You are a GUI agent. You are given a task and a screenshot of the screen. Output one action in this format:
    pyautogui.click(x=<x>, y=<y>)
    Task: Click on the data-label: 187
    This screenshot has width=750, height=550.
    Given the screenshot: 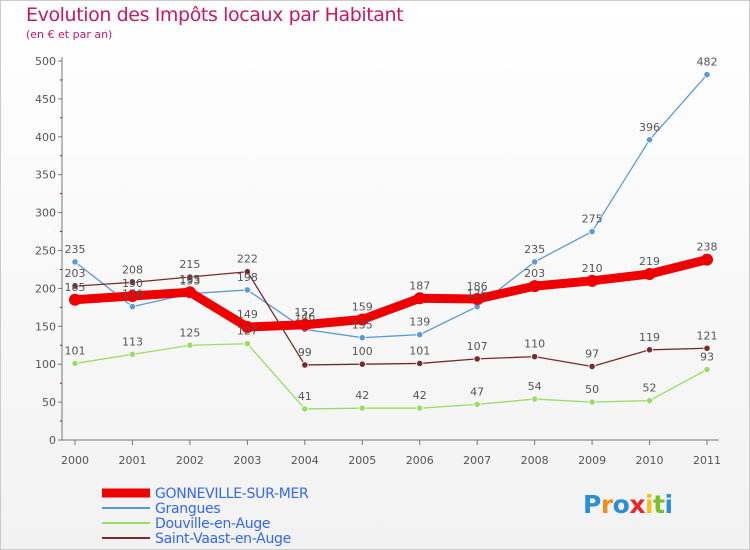 What is the action you would take?
    pyautogui.click(x=419, y=285)
    